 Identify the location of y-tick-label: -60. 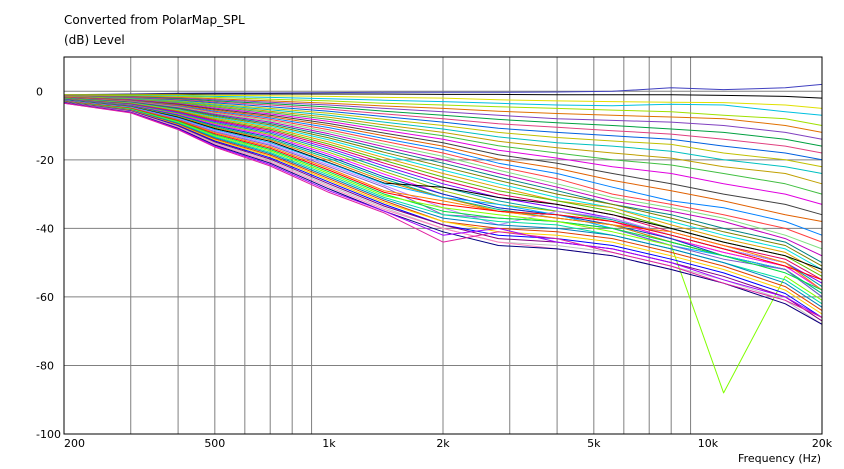
(45, 297).